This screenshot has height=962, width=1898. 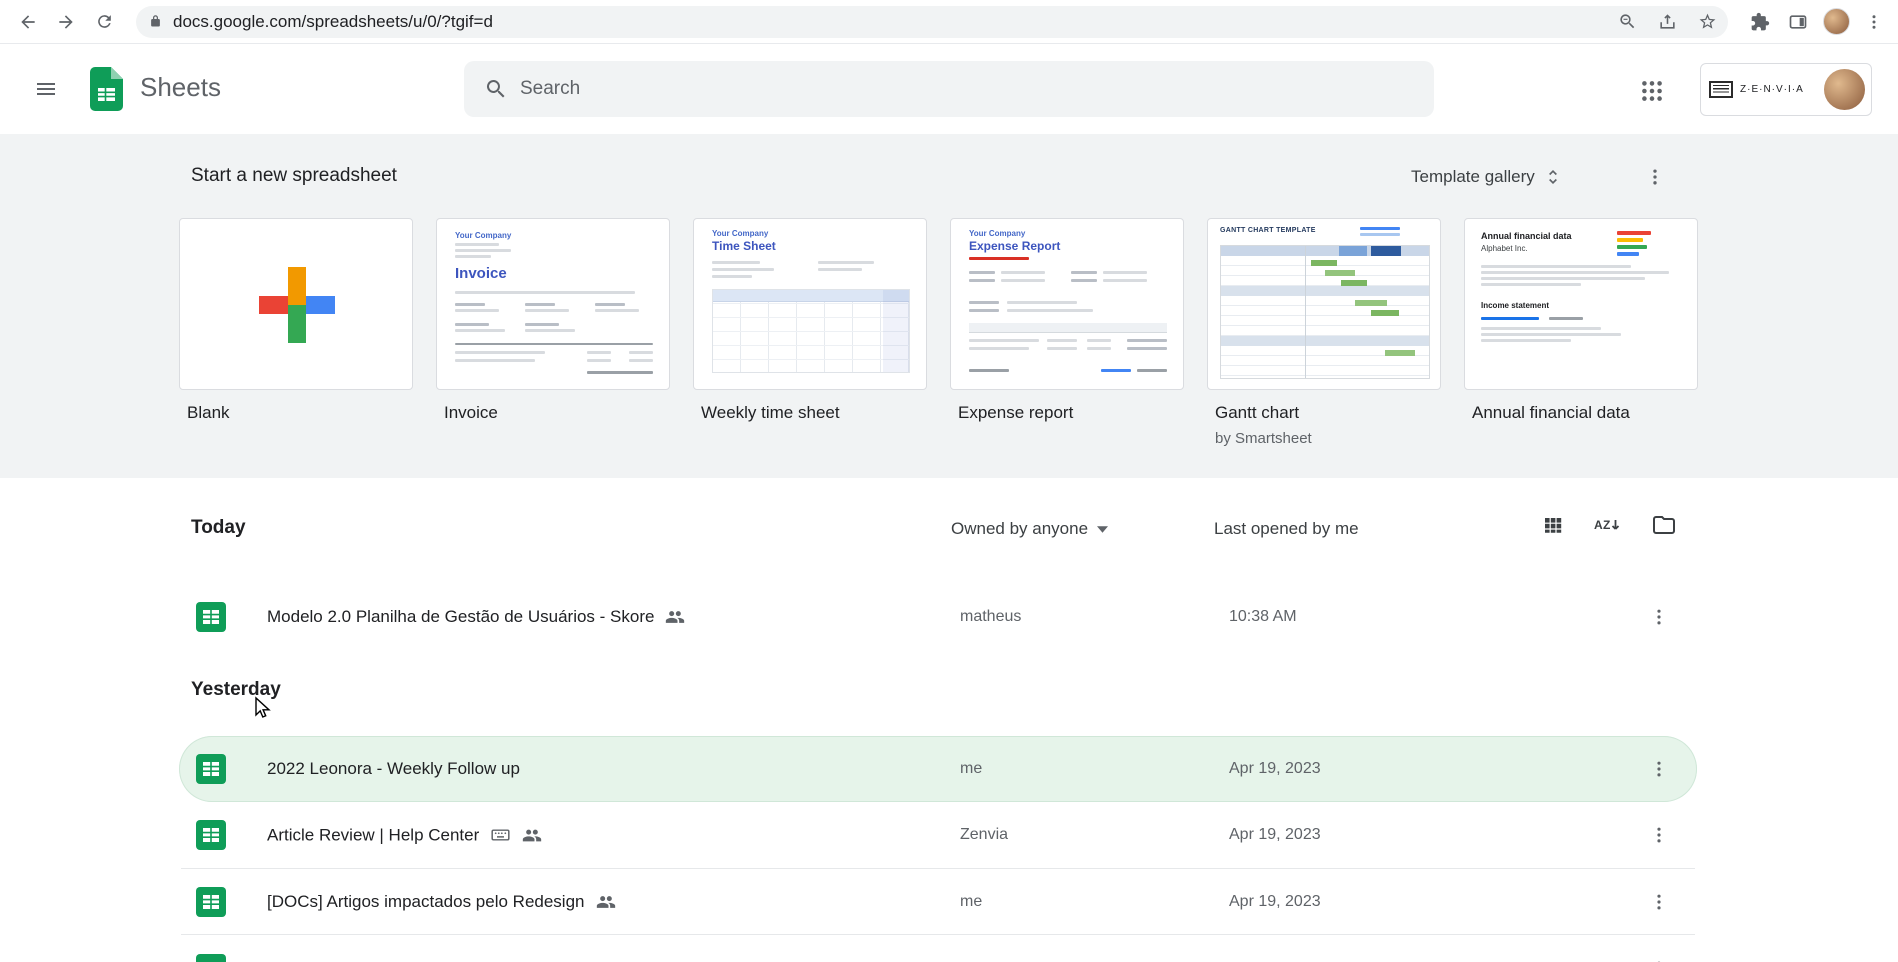 What do you see at coordinates (1487, 177) in the screenshot?
I see `template-gallery-button: Template gallery` at bounding box center [1487, 177].